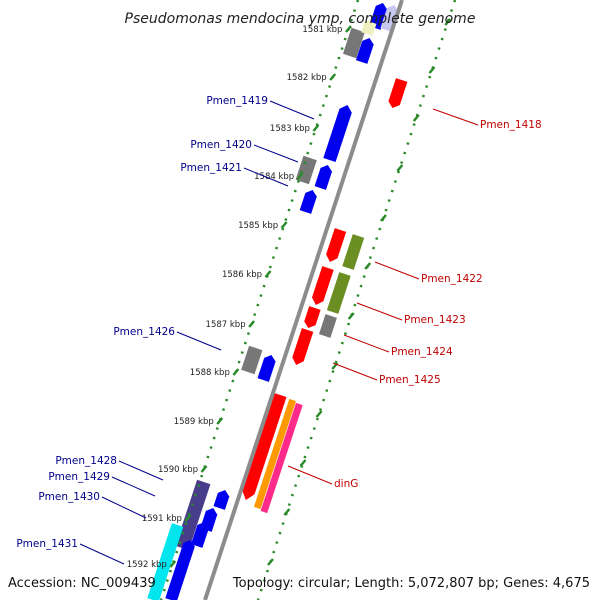 This screenshot has width=600, height=600. Describe the element at coordinates (221, 145) in the screenshot. I see `gene-label-reverse: Pmen_1420` at that location.